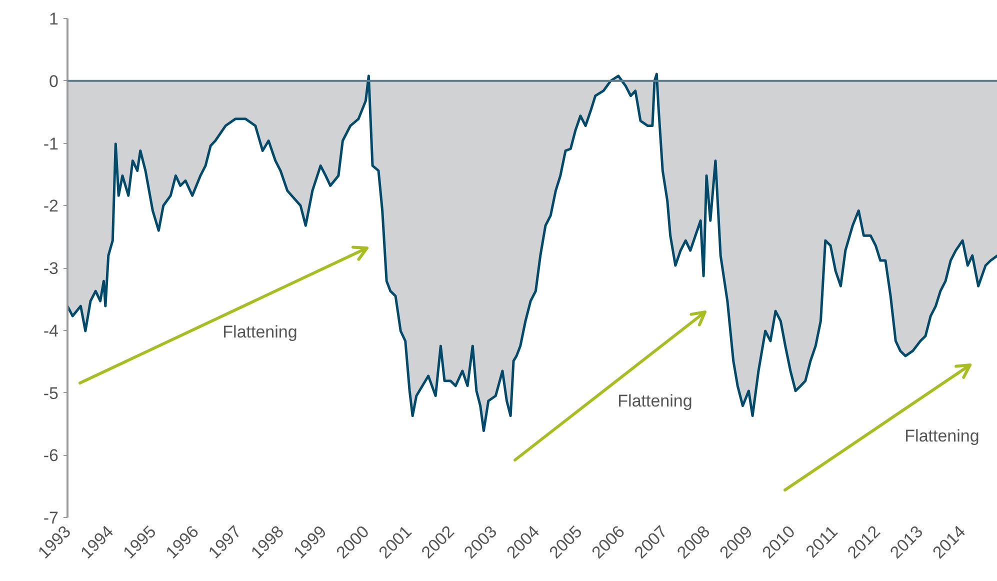  Describe the element at coordinates (54, 19) in the screenshot. I see `y-tick-label: 1` at that location.